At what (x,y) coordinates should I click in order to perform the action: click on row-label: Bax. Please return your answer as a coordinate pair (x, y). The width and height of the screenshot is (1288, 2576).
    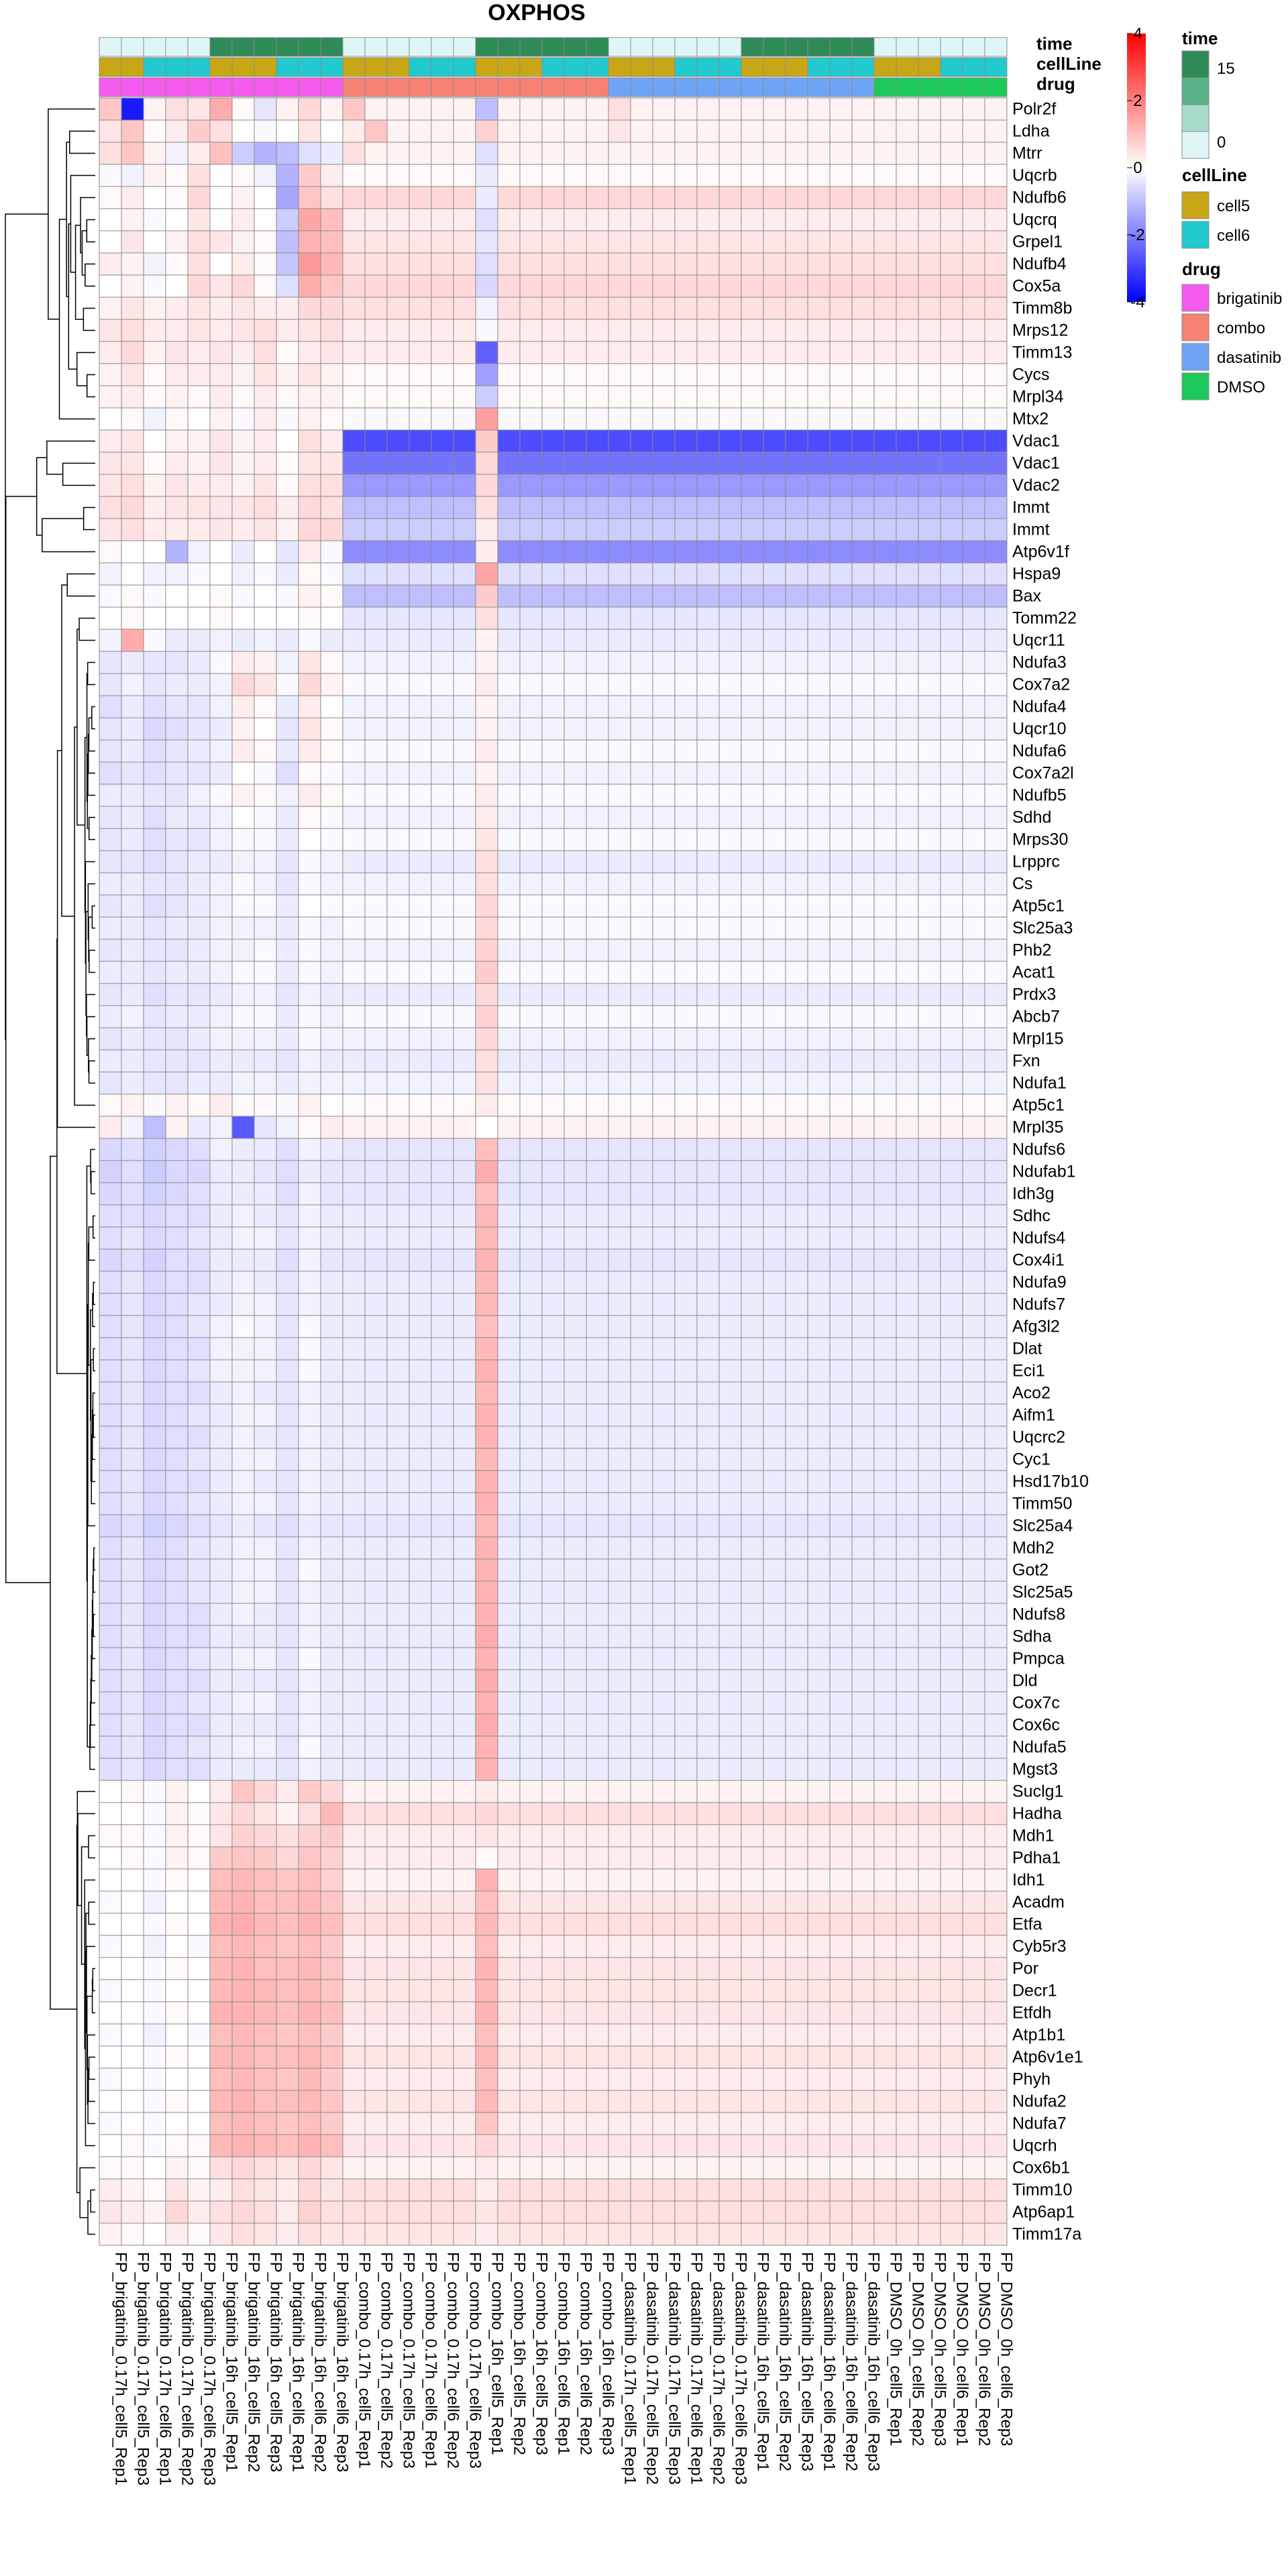
    Looking at the image, I should click on (1027, 596).